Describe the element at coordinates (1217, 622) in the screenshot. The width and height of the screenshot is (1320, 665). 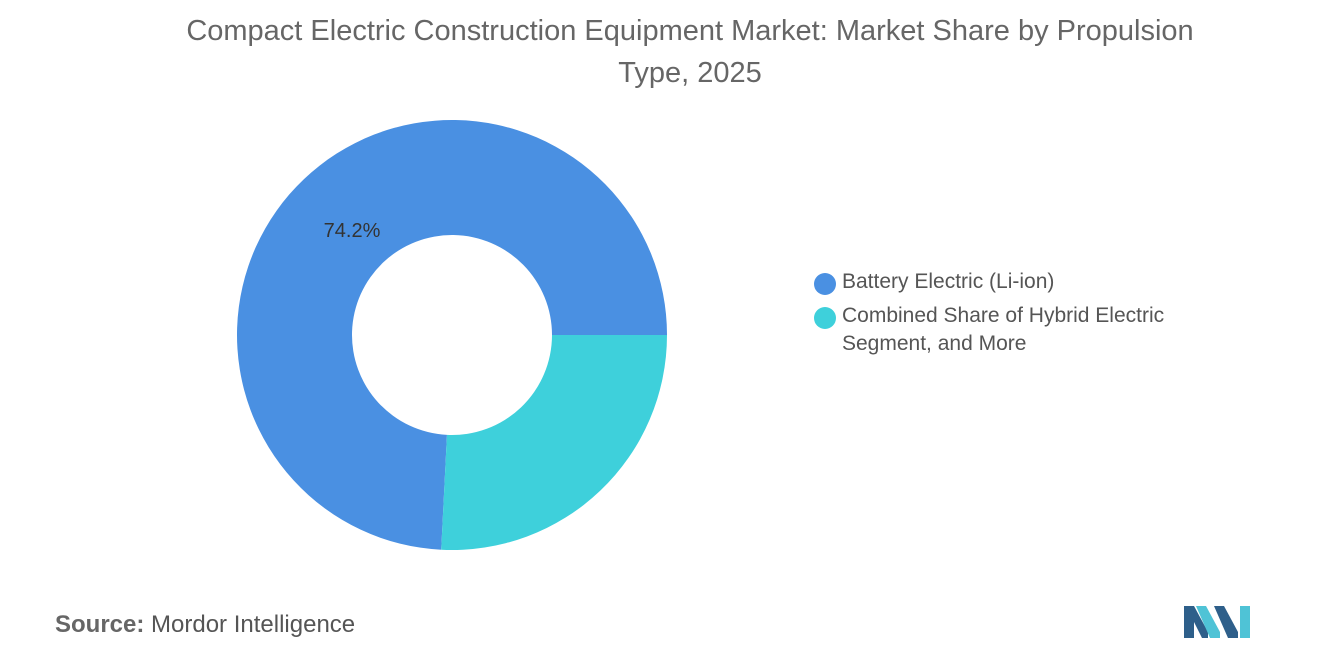
I see `mordor-intelligence-logo-icon` at that location.